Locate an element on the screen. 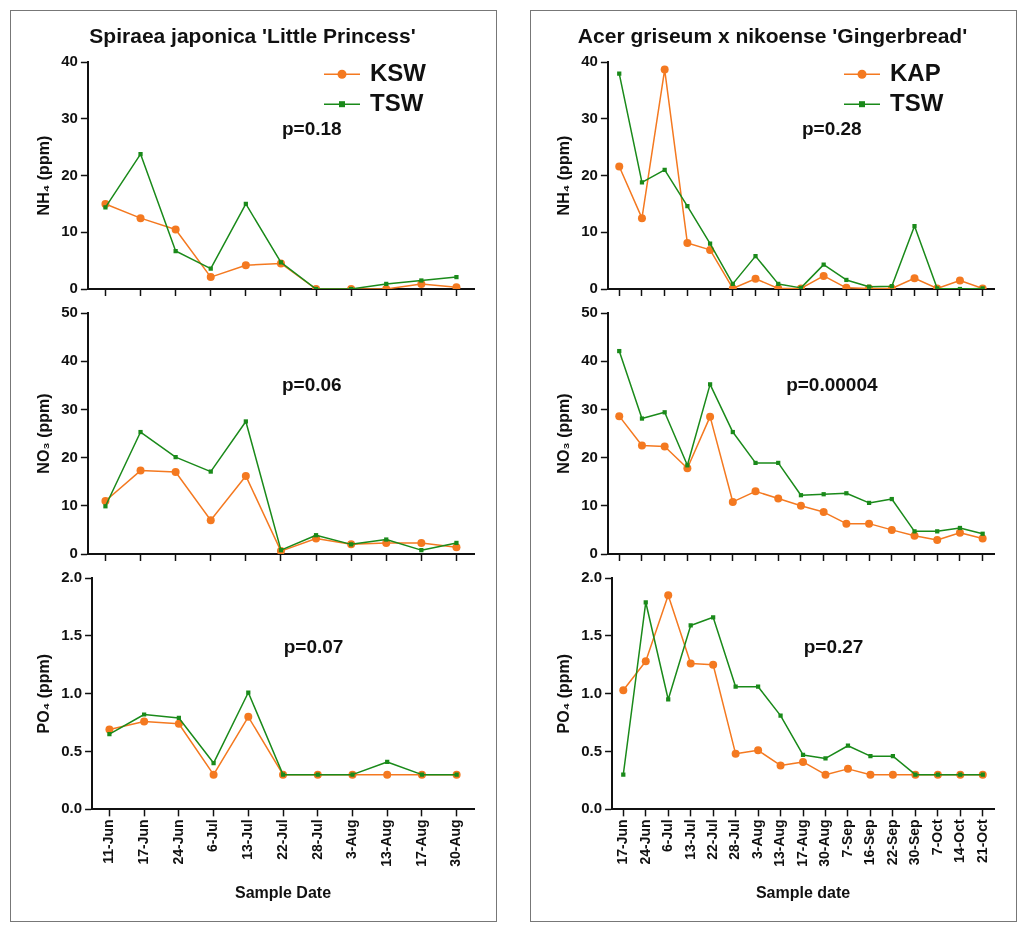  x-axis-title: Sample Date is located at coordinates (283, 892).